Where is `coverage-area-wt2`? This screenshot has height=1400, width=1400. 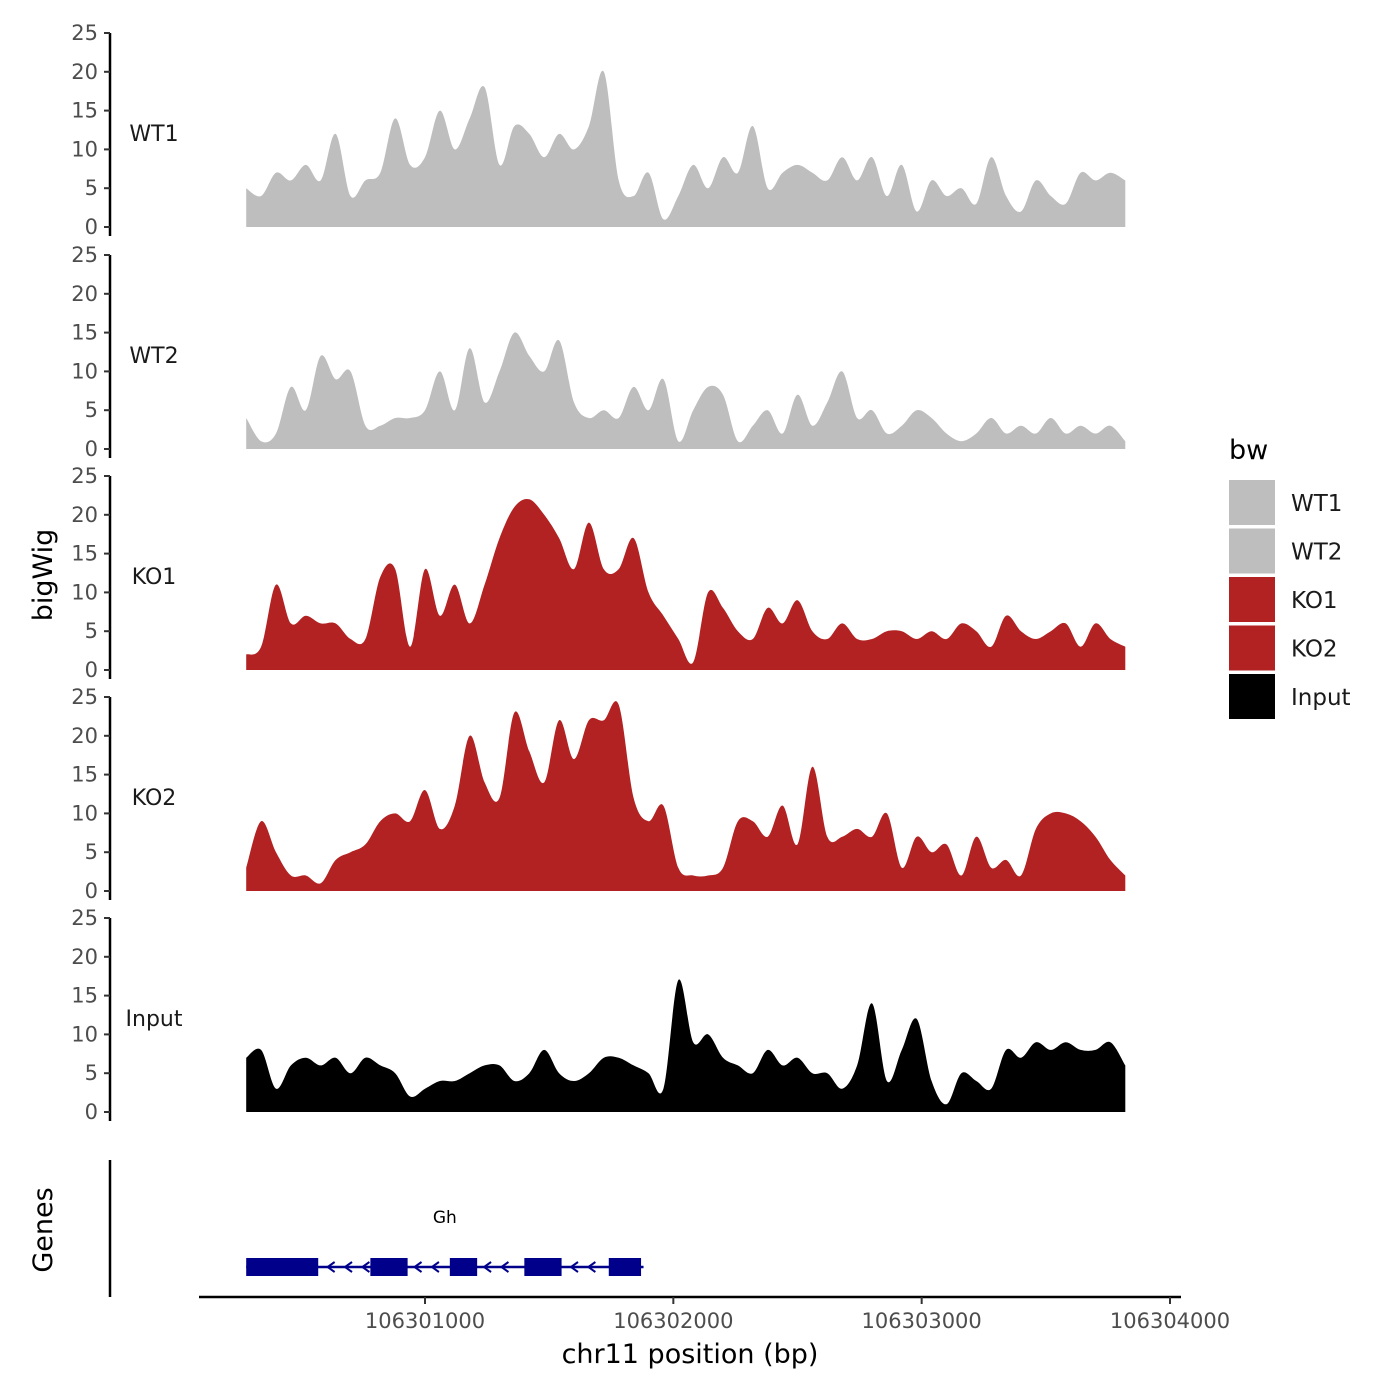
coverage-area-wt2 is located at coordinates (686, 390).